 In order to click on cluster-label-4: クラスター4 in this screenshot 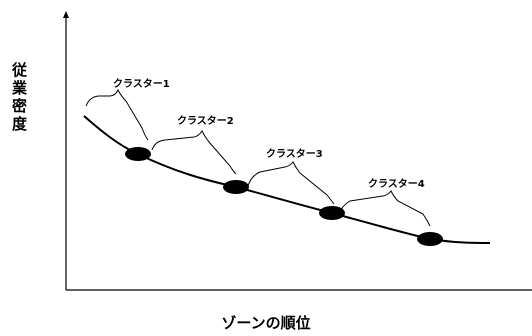, I will do `click(396, 184)`.